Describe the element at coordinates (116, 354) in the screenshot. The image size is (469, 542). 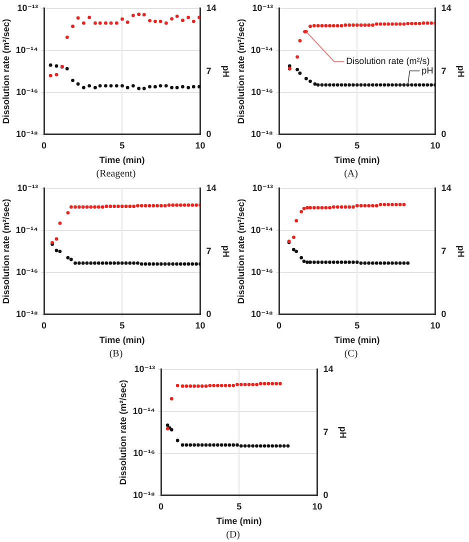
I see `text: (B)` at that location.